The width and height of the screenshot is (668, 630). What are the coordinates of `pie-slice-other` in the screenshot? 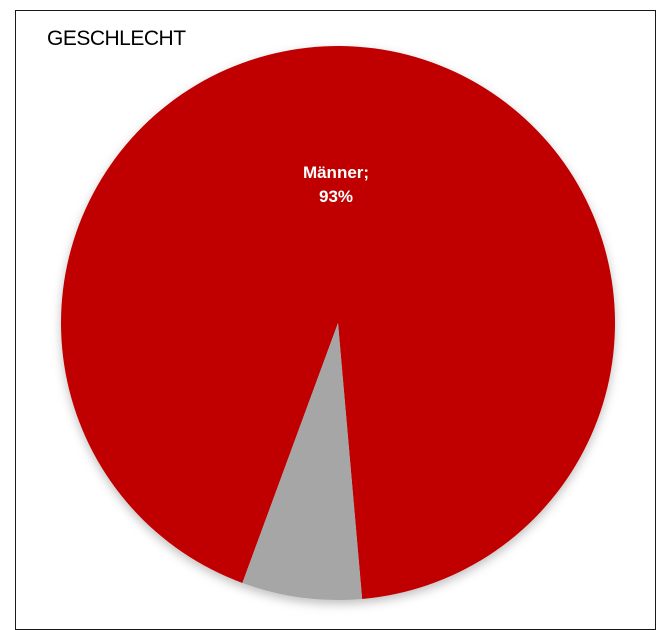 It's located at (302, 462).